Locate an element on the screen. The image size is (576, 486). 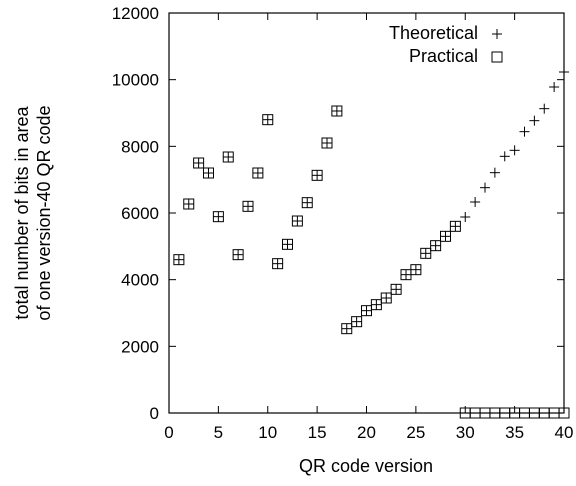
x-tick-label: 35 is located at coordinates (514, 432).